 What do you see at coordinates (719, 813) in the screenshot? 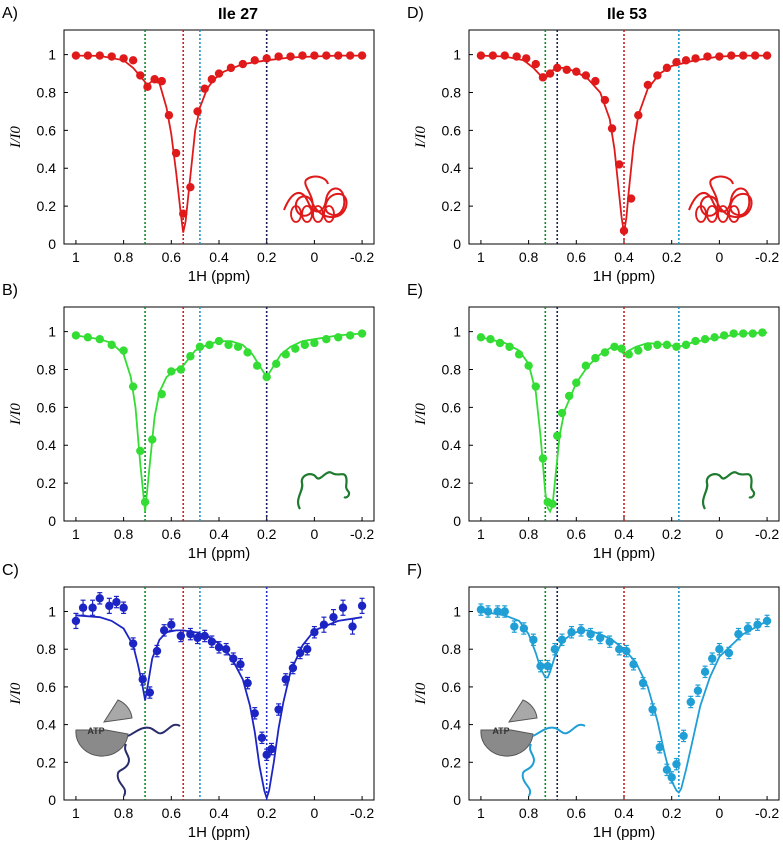
I see `x-tick-label: 0` at bounding box center [719, 813].